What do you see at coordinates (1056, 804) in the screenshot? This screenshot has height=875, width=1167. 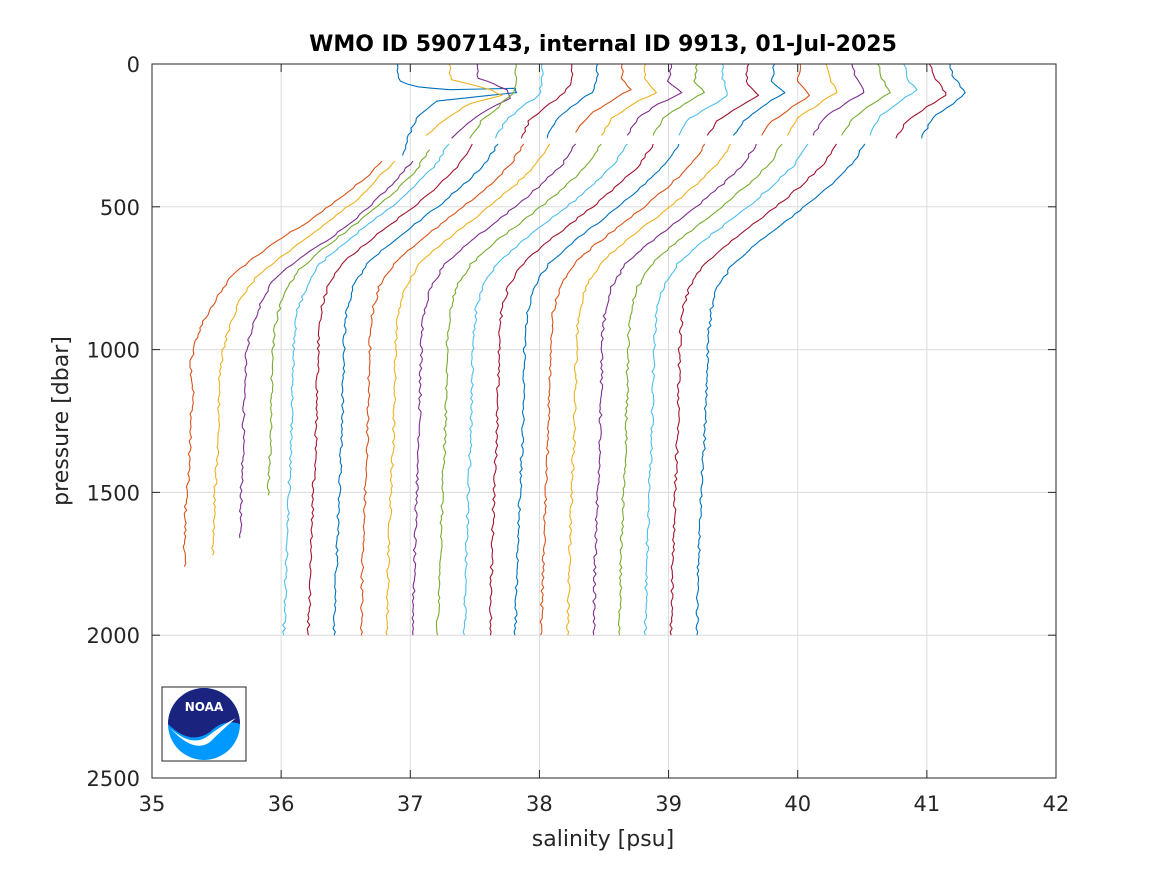 I see `x-tick-label: 42` at bounding box center [1056, 804].